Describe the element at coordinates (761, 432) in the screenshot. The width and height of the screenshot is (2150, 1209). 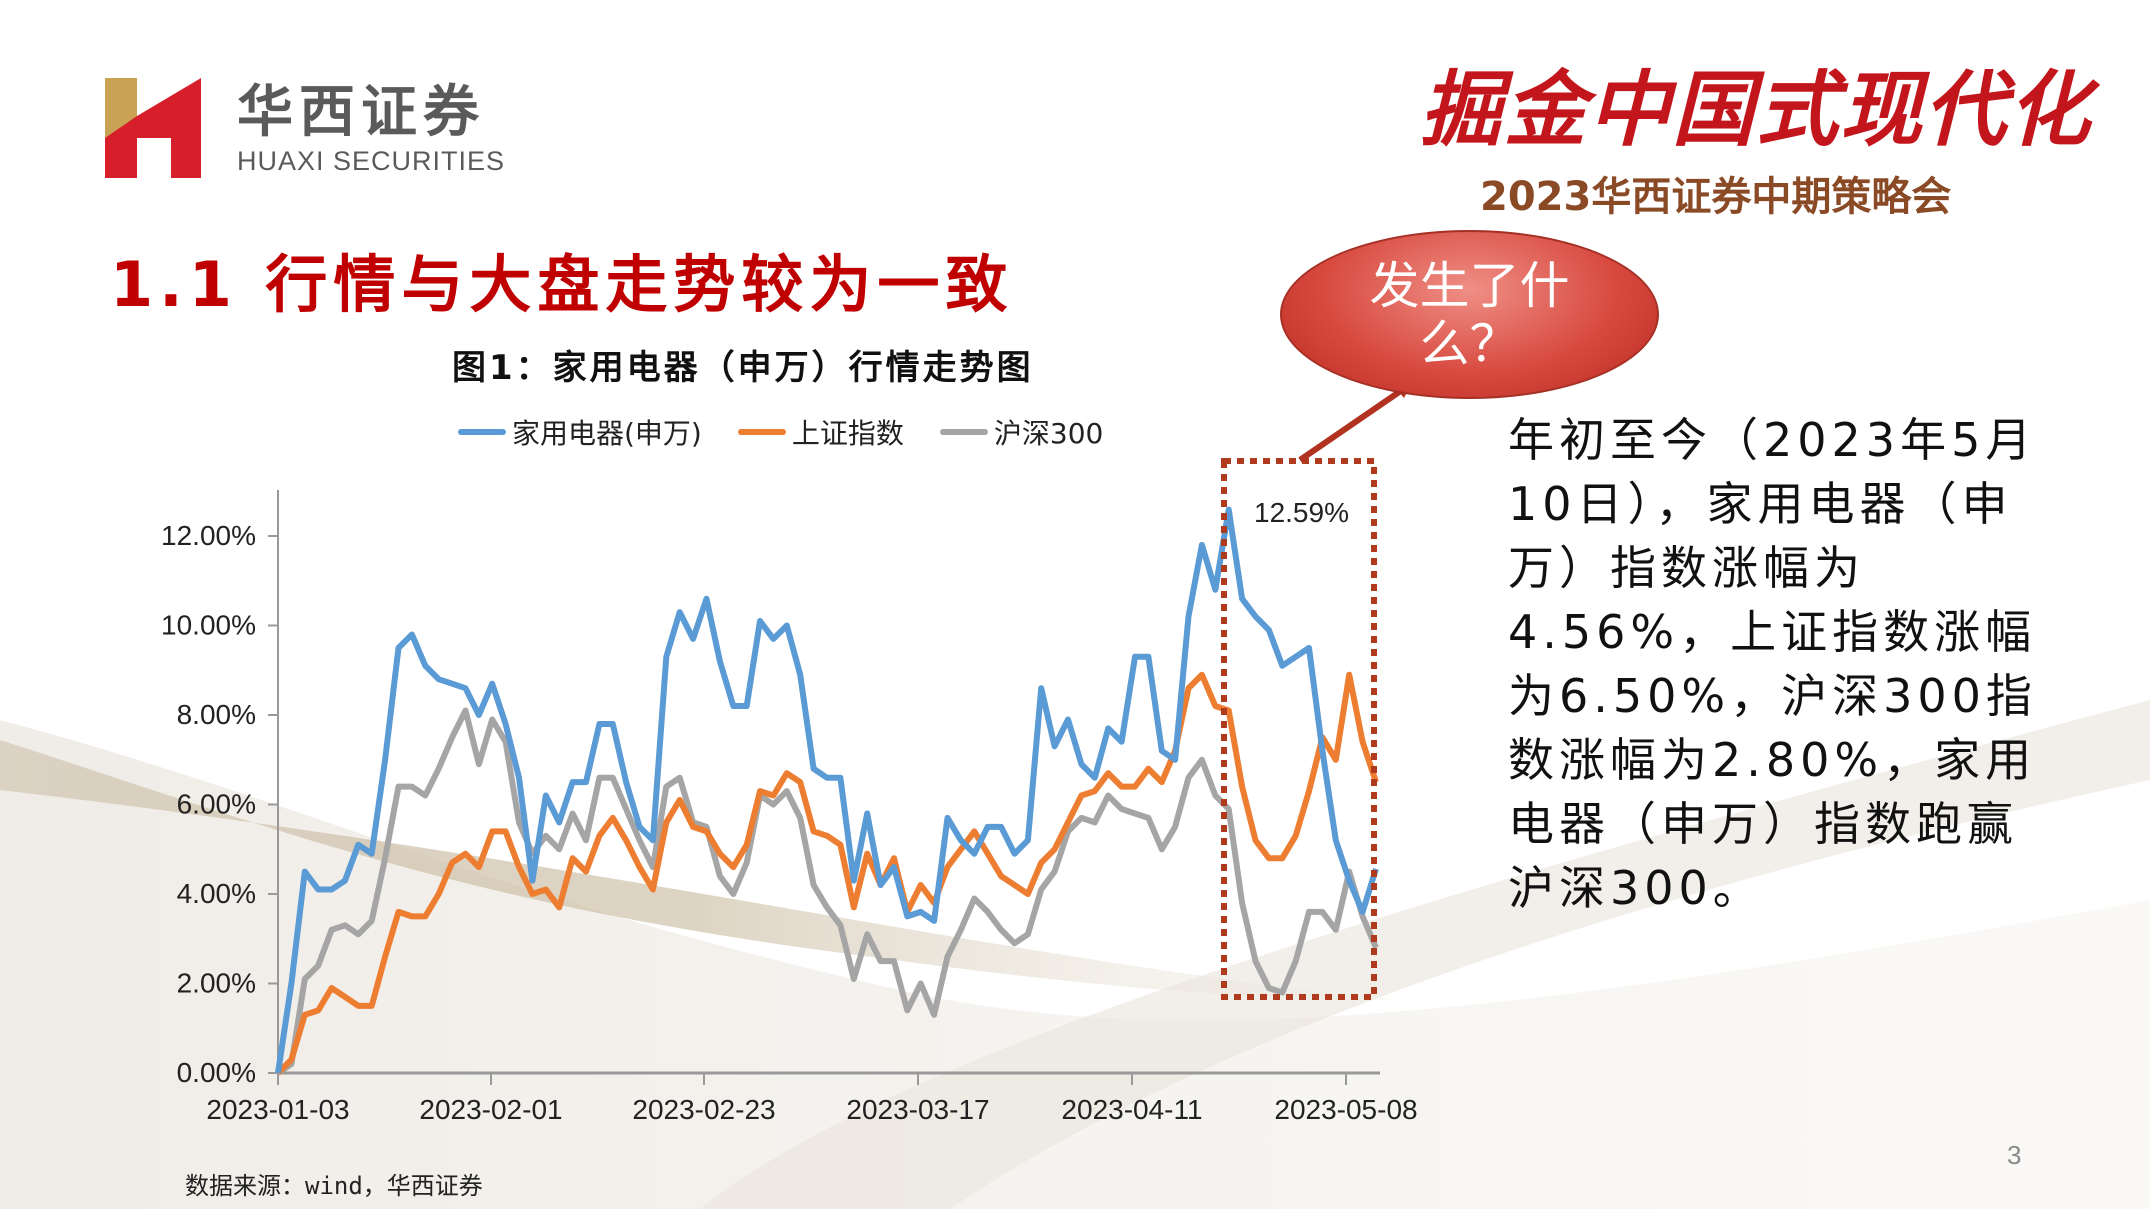
I see `legend-swatch-orange` at that location.